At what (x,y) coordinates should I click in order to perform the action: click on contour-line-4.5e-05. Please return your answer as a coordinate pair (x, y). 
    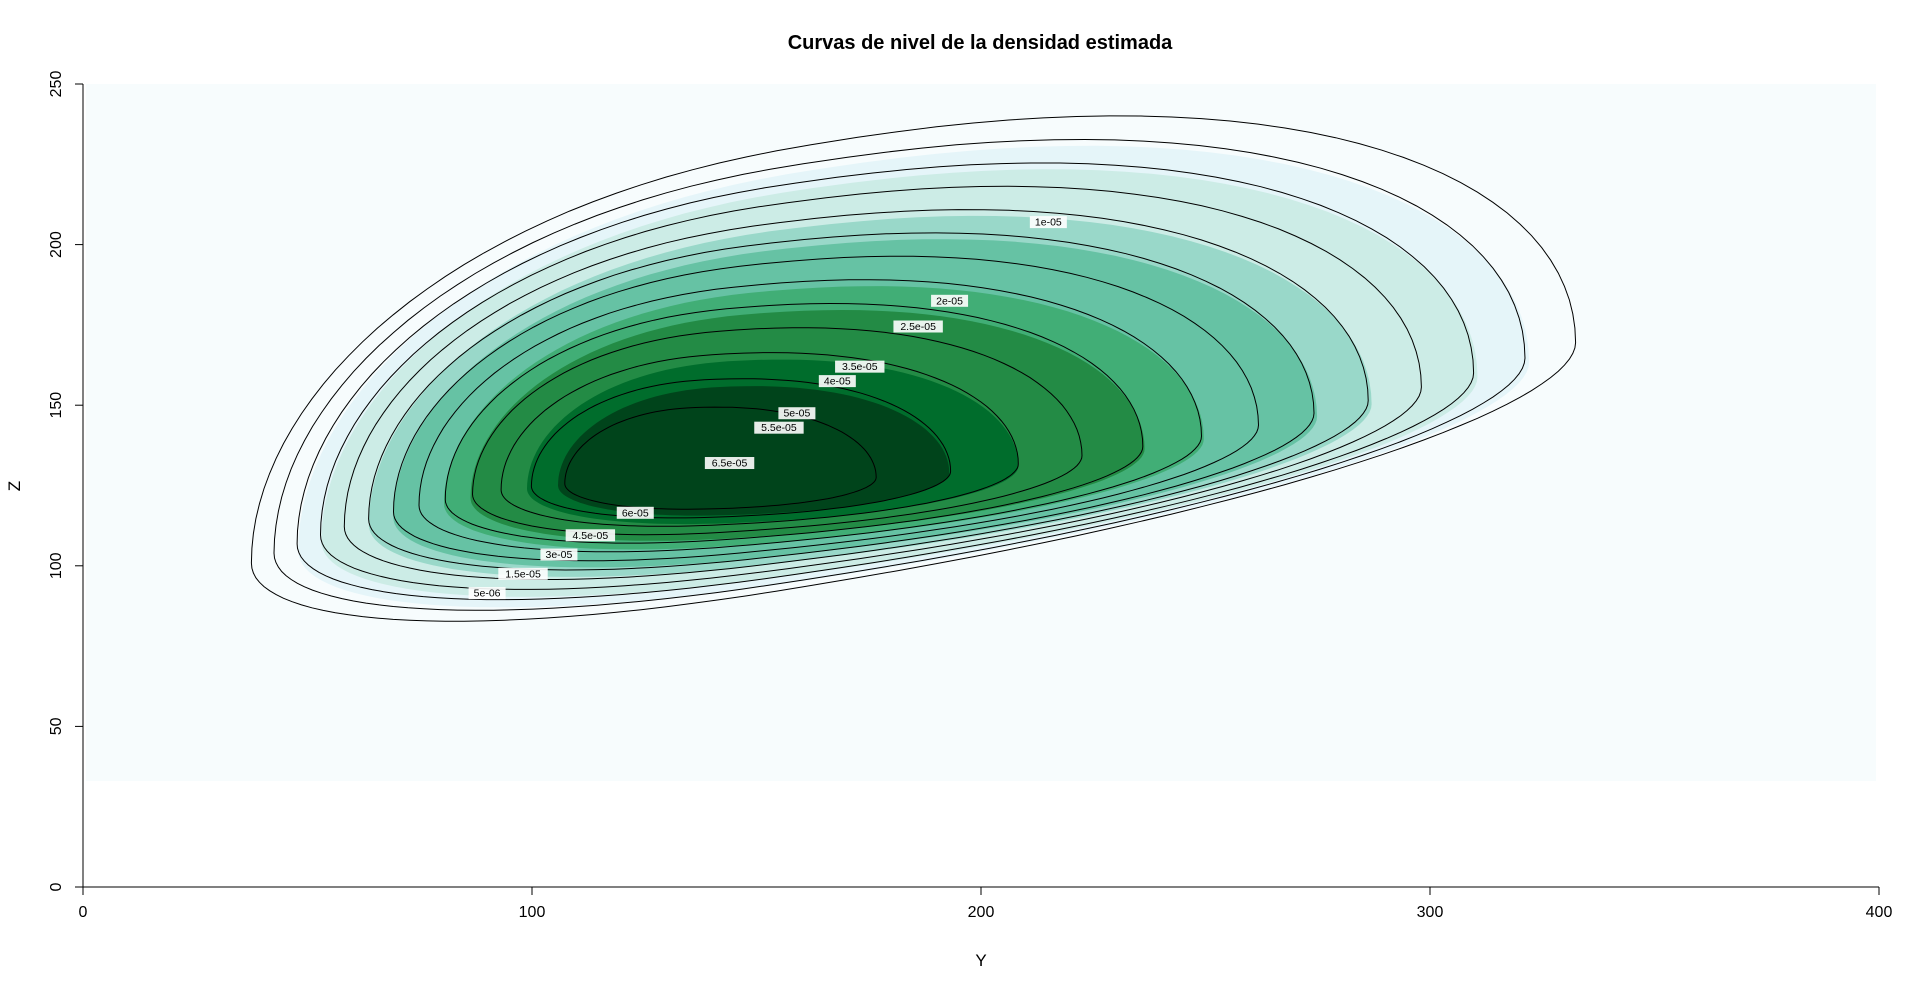
    Looking at the image, I should click on (794, 423).